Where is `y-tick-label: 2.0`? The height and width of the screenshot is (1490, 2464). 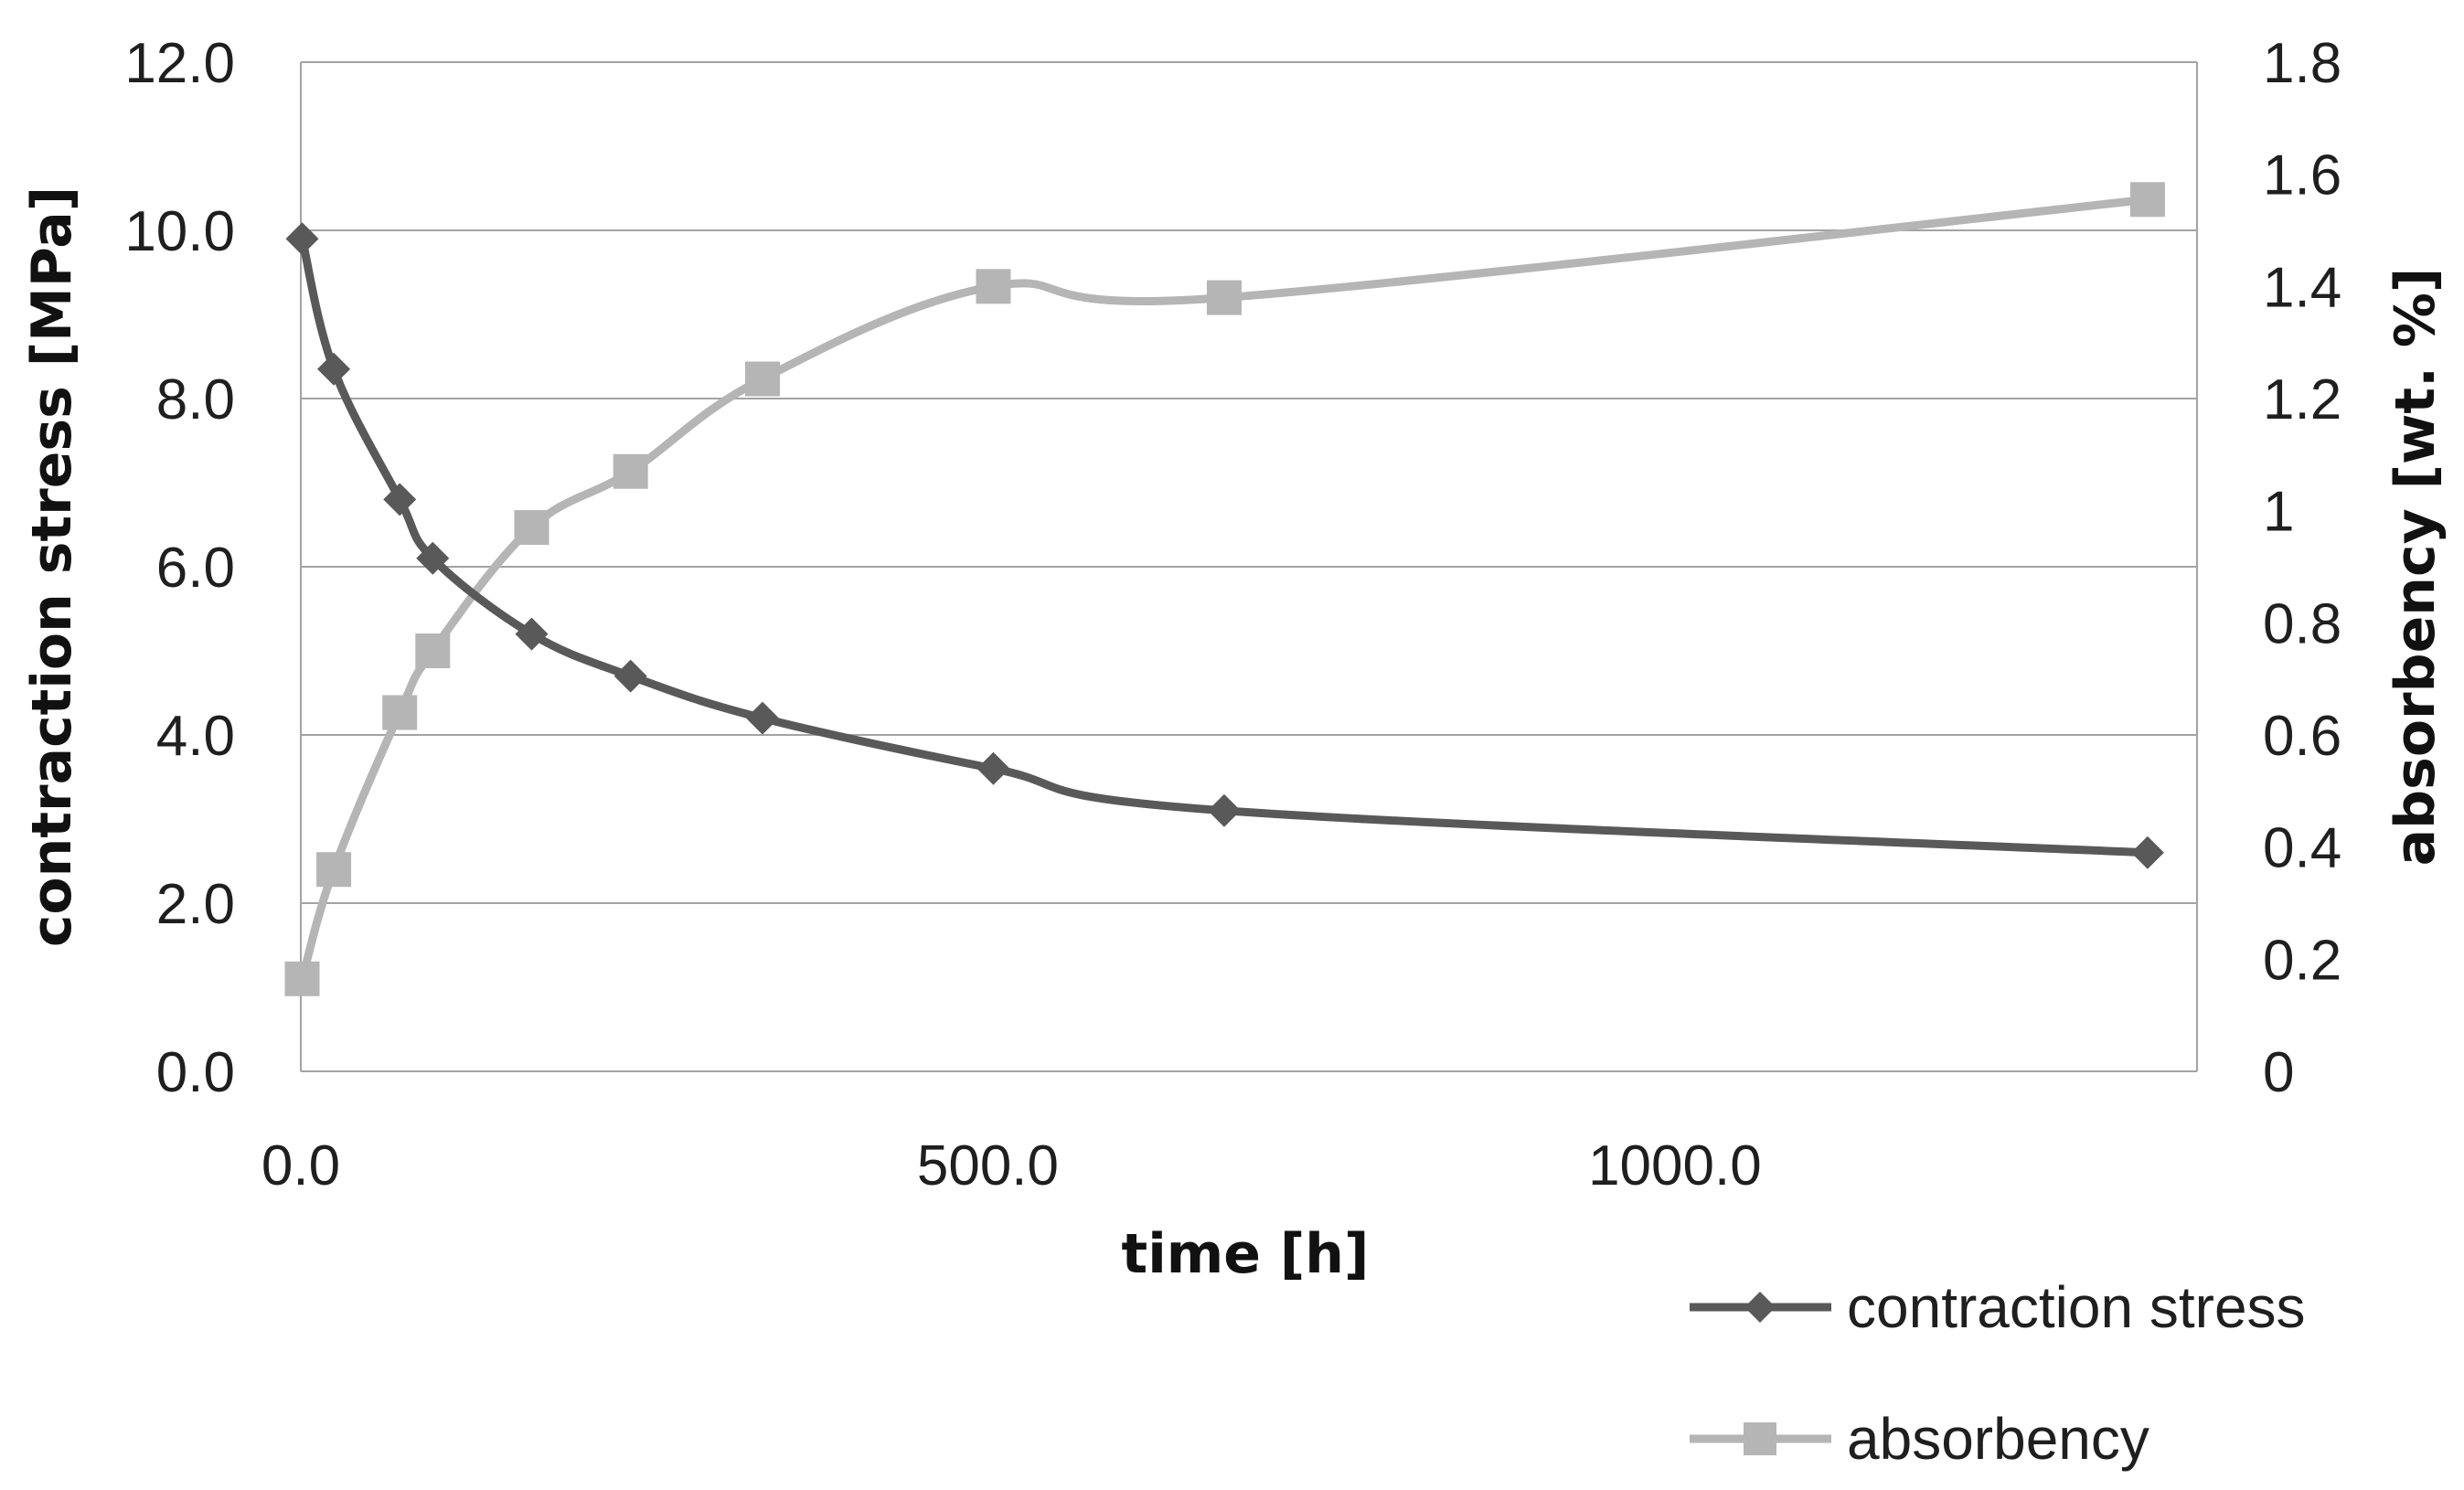
y-tick-label: 2.0 is located at coordinates (195, 905).